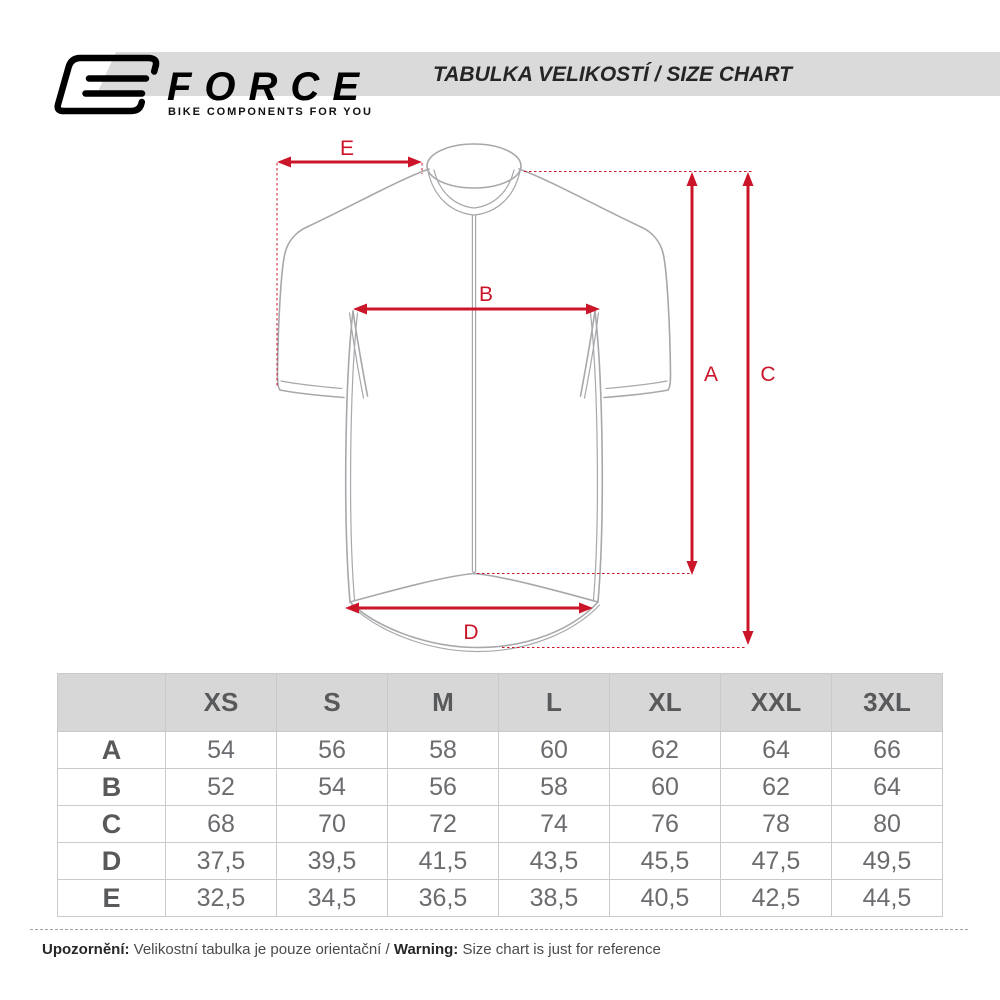 This screenshot has width=1000, height=1000. Describe the element at coordinates (426, 949) in the screenshot. I see `footer-note-en-label: Warning:` at that location.